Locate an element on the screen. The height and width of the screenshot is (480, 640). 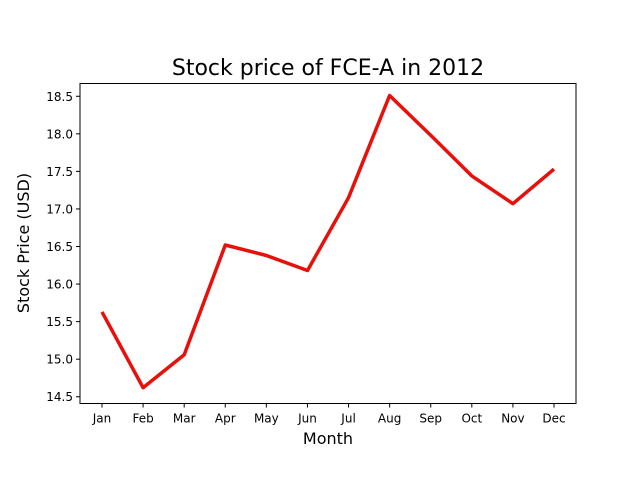
x-tick-label: Aug is located at coordinates (389, 419).